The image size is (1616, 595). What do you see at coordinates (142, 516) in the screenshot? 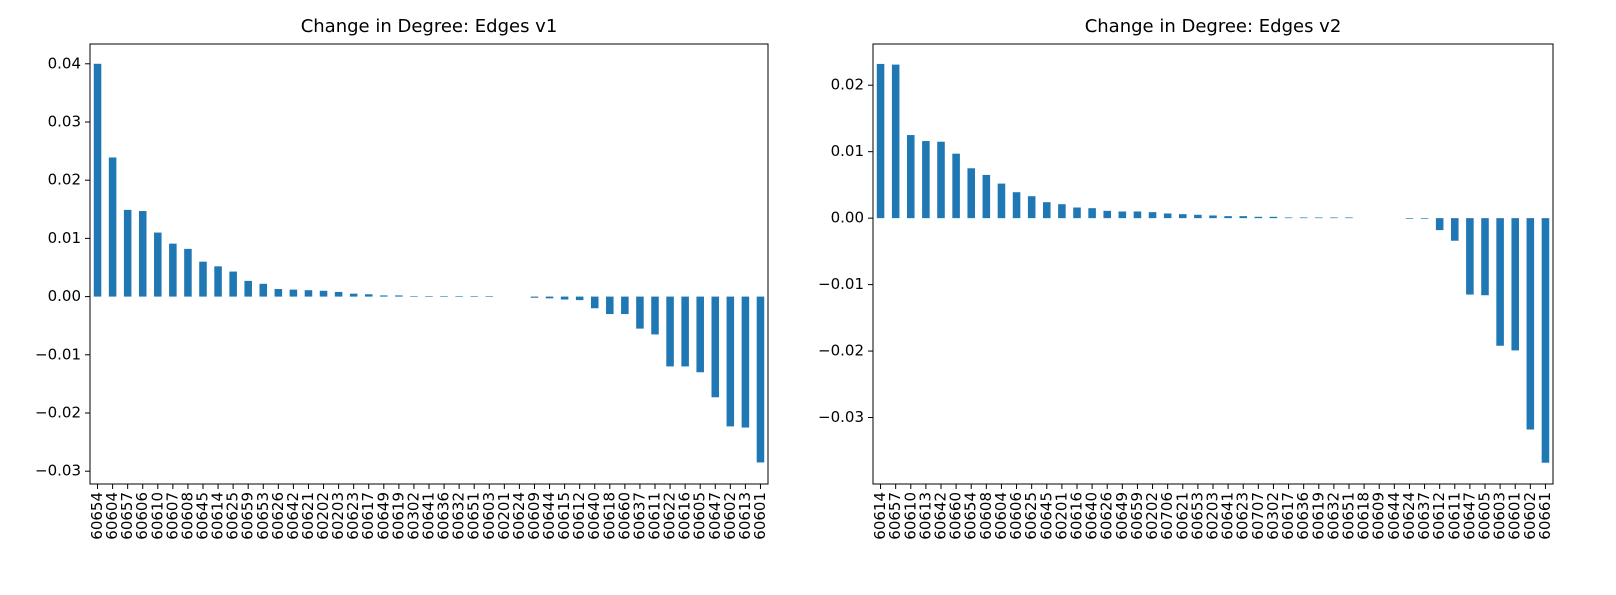
I see `x-tick-label: 60606` at bounding box center [142, 516].